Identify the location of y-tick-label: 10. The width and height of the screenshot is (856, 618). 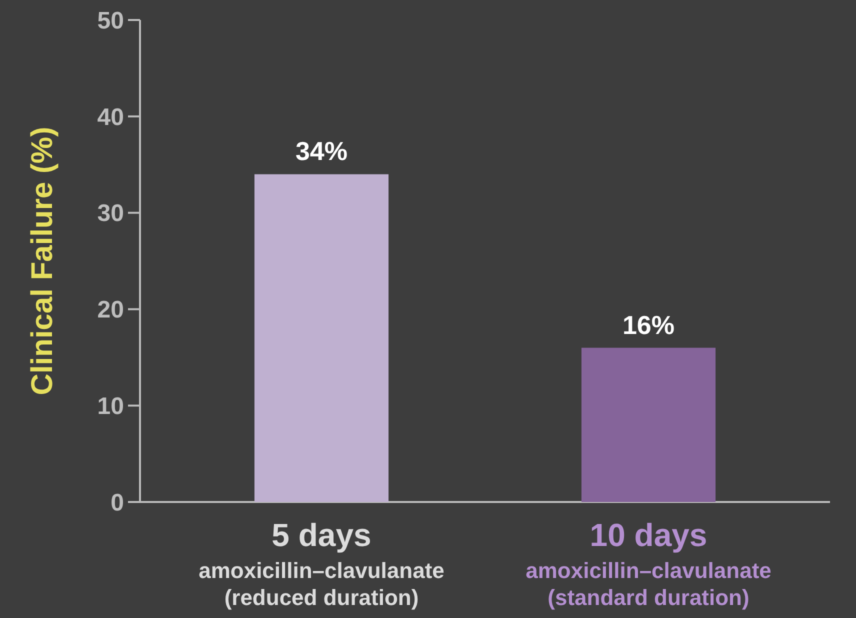
(110, 406).